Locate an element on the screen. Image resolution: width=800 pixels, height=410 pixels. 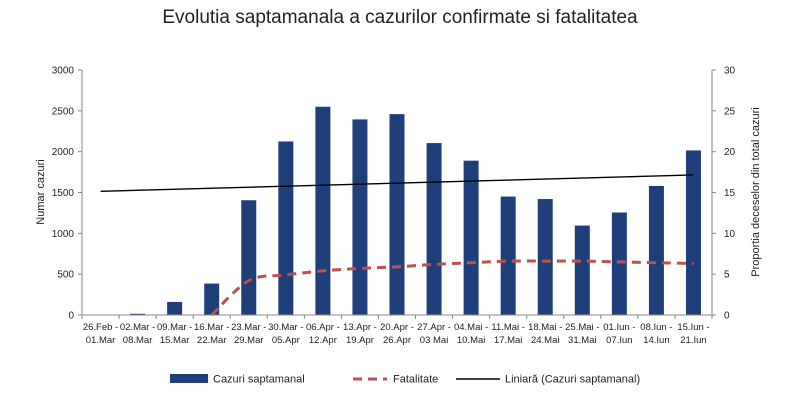
left-tick-label: 0 is located at coordinates (71, 316).